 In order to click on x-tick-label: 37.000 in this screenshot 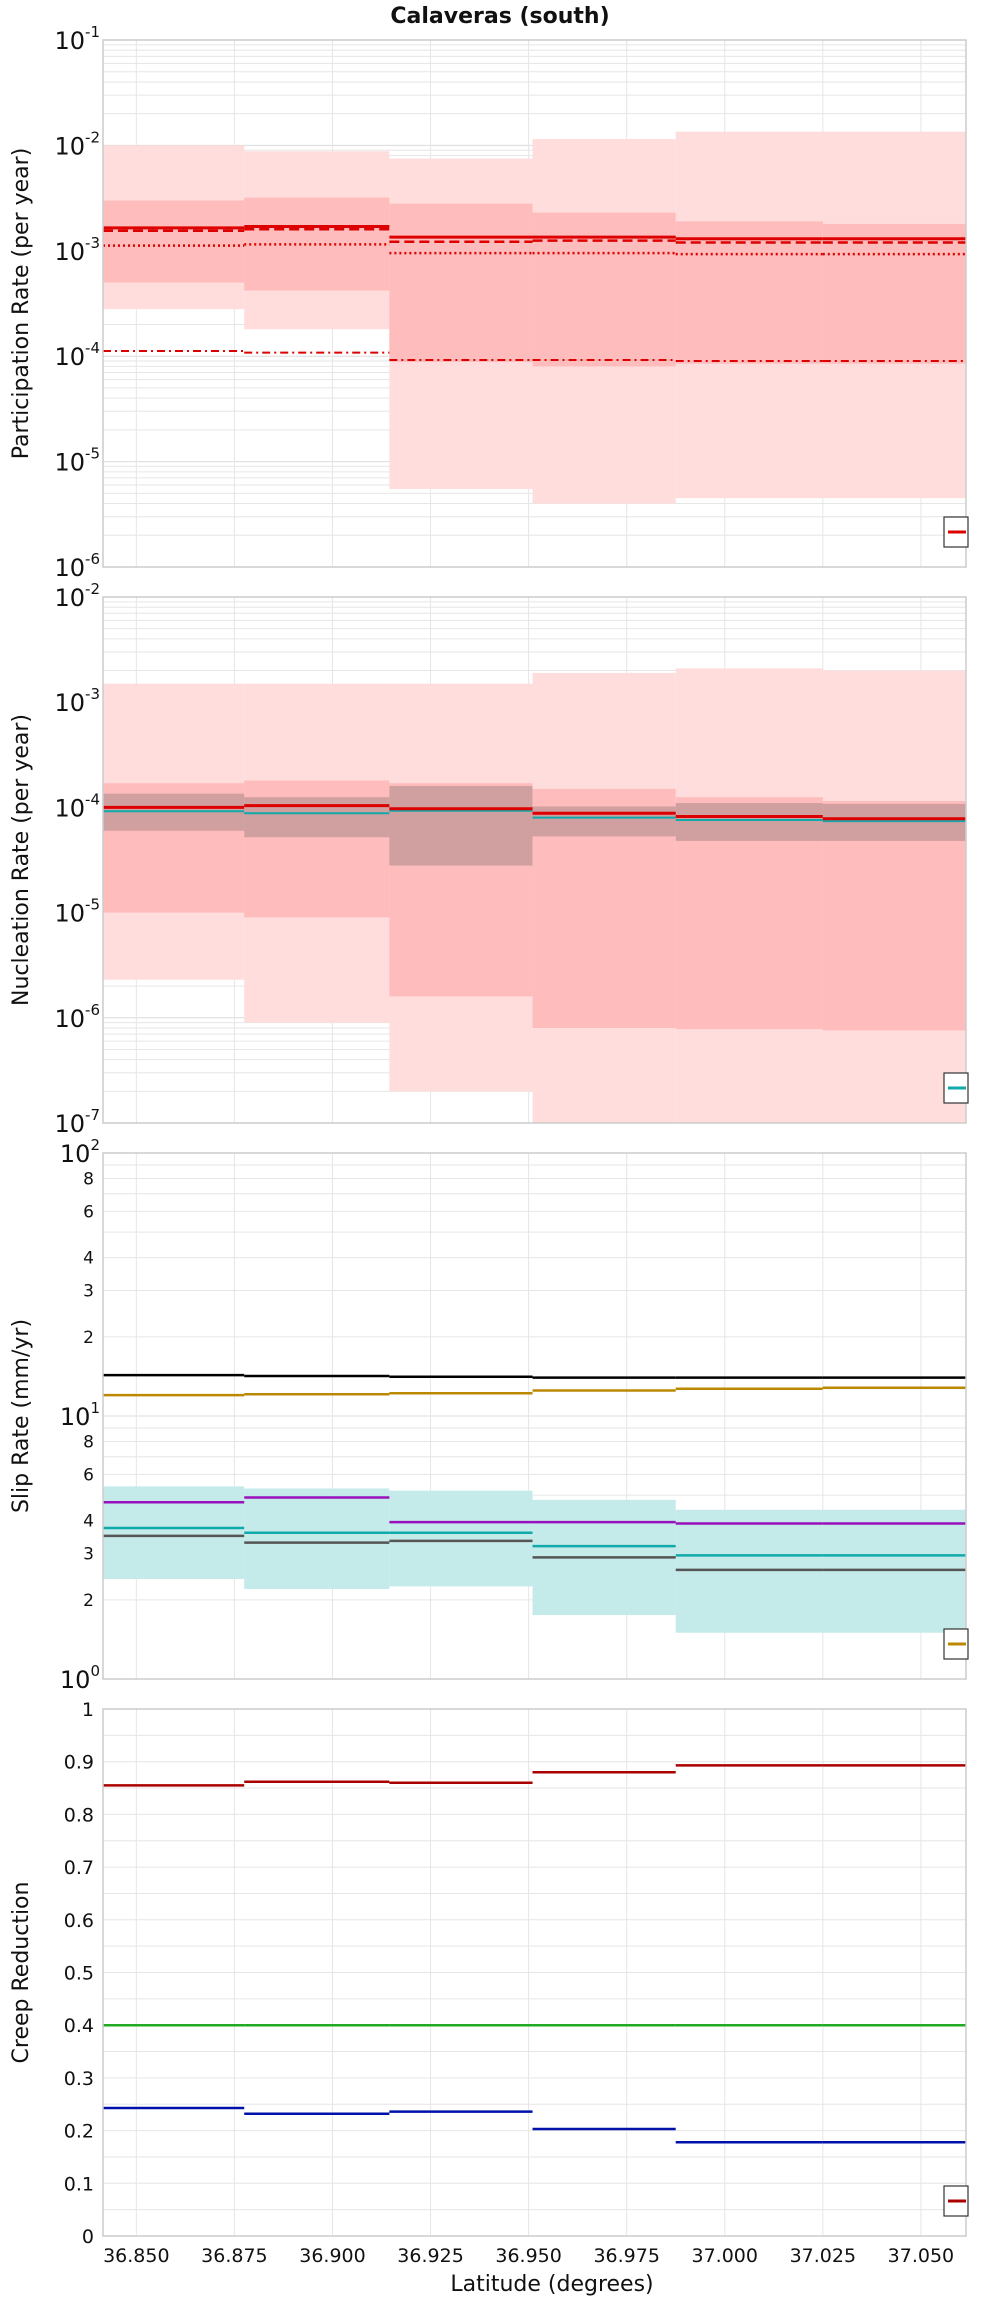, I will do `click(725, 2256)`.